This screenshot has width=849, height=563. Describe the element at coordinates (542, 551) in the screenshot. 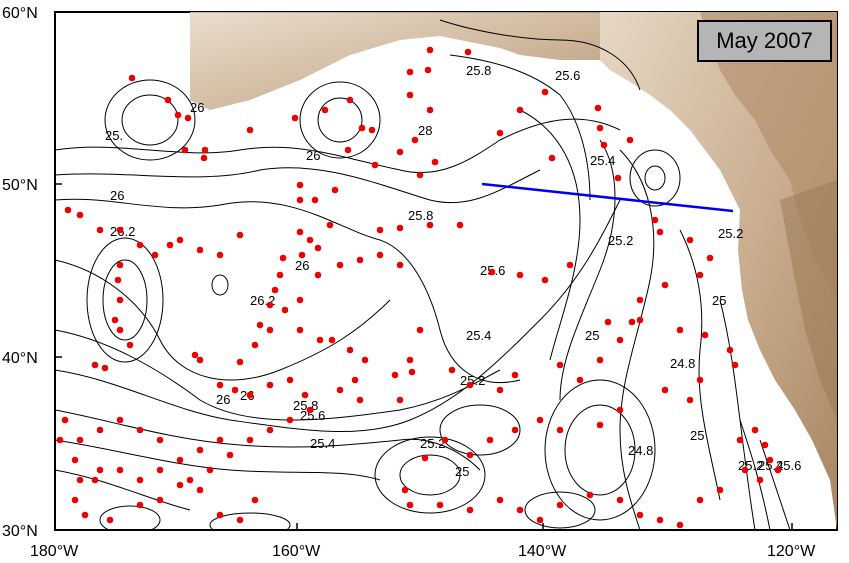

I see `lon-label-140w: 140°W` at that location.